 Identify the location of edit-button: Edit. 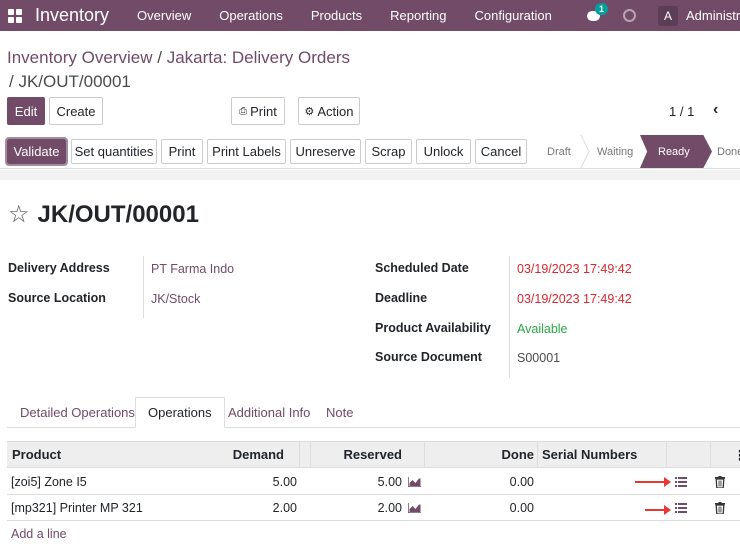
(26, 111).